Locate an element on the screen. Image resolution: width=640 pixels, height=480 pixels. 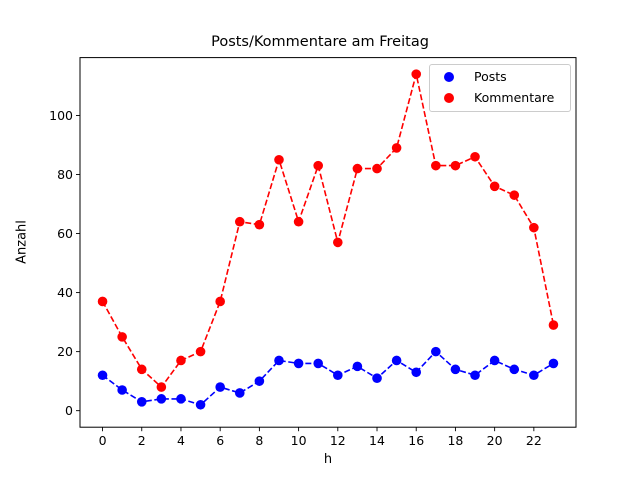
legend: Posts Kommentare is located at coordinates (500, 88).